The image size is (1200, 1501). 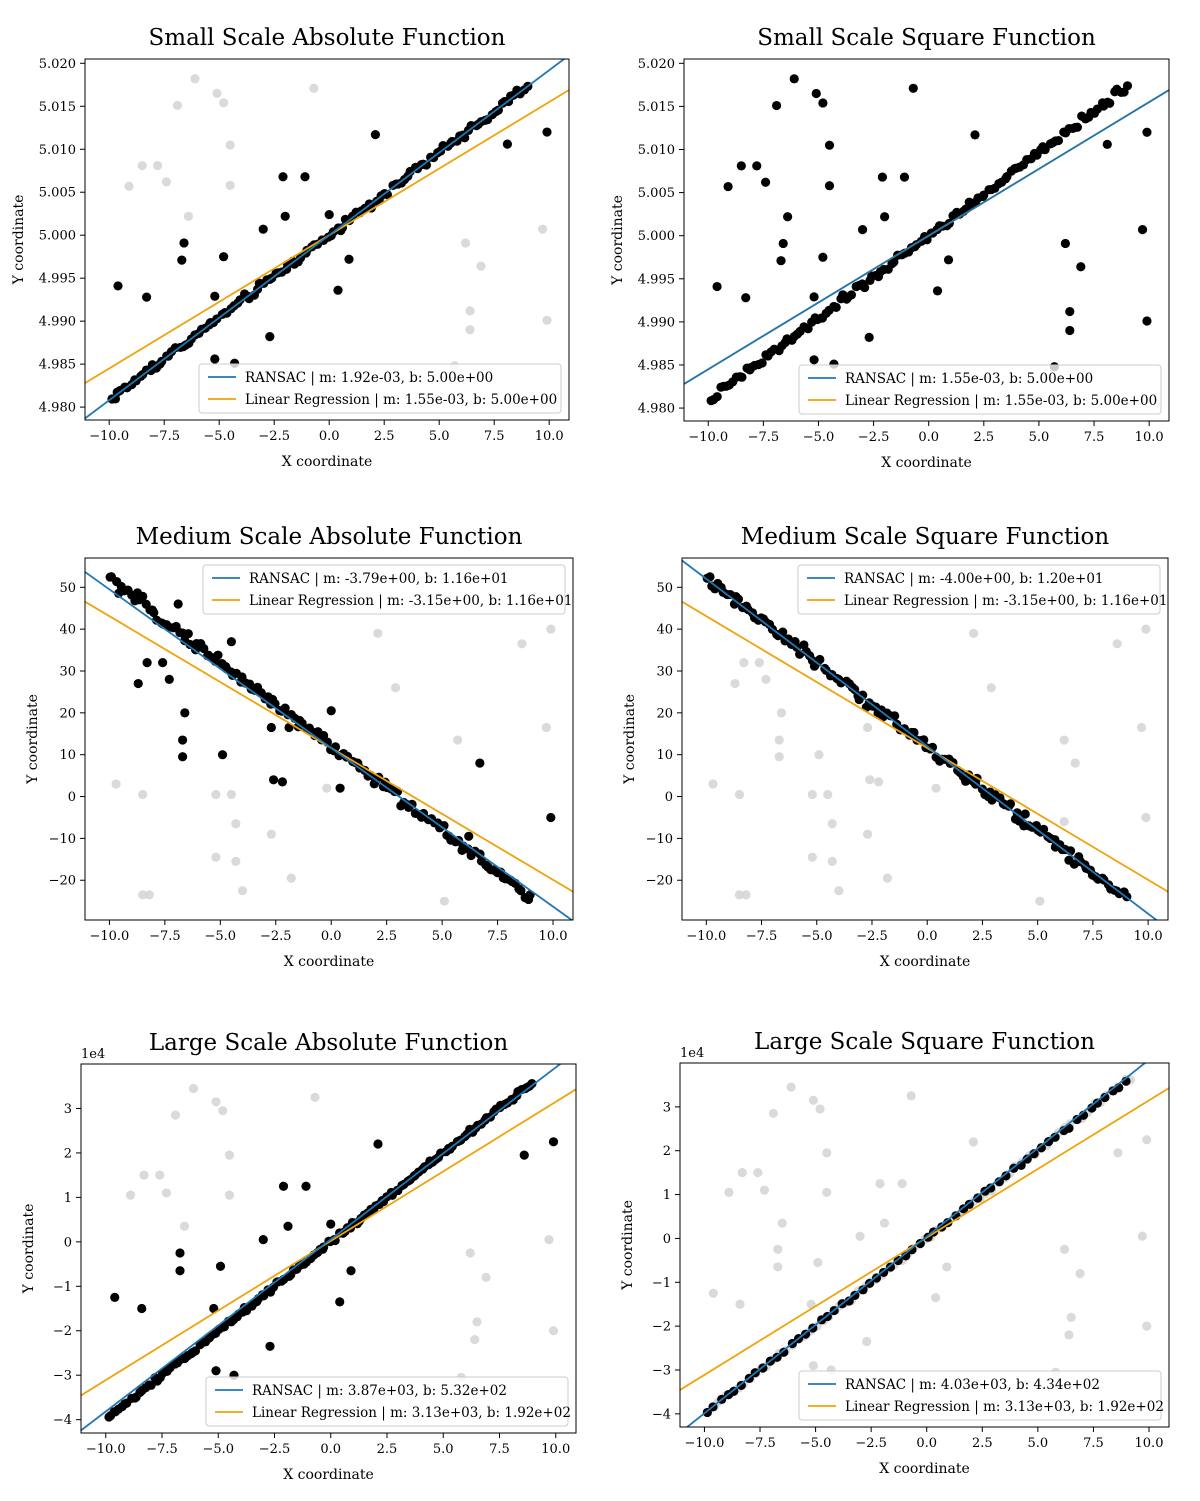 I want to click on x-tick-label: −2.5, so click(x=274, y=436).